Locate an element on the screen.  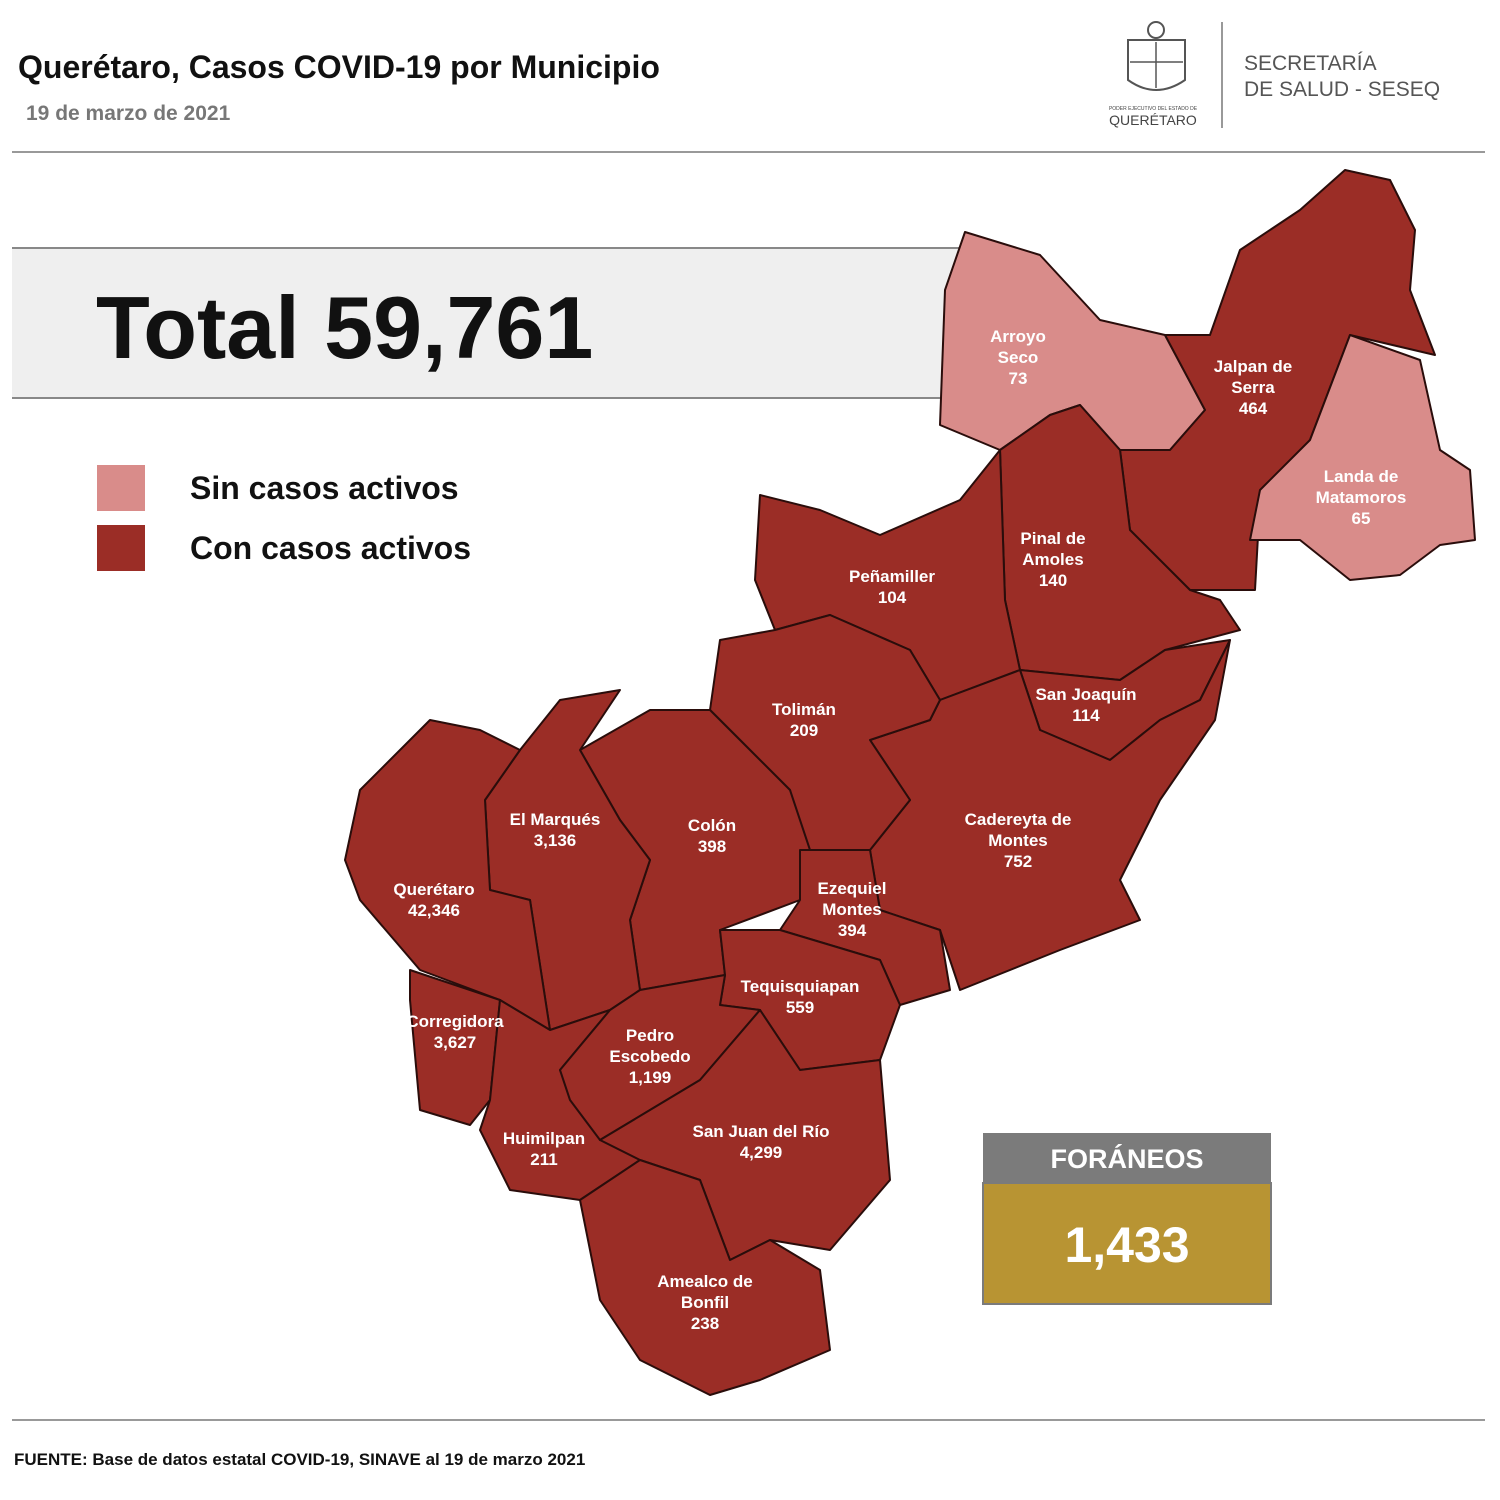
municipality-cases: 238 is located at coordinates (705, 1323).